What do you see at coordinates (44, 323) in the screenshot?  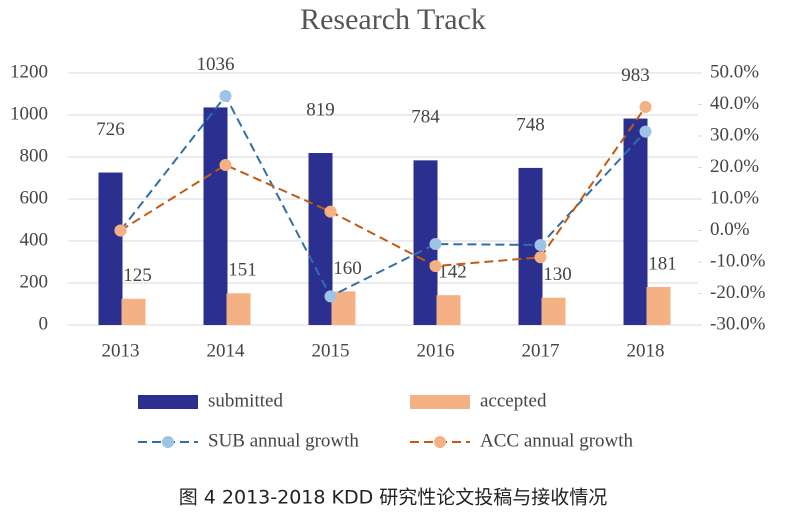 I see `y-tick-label: 0` at bounding box center [44, 323].